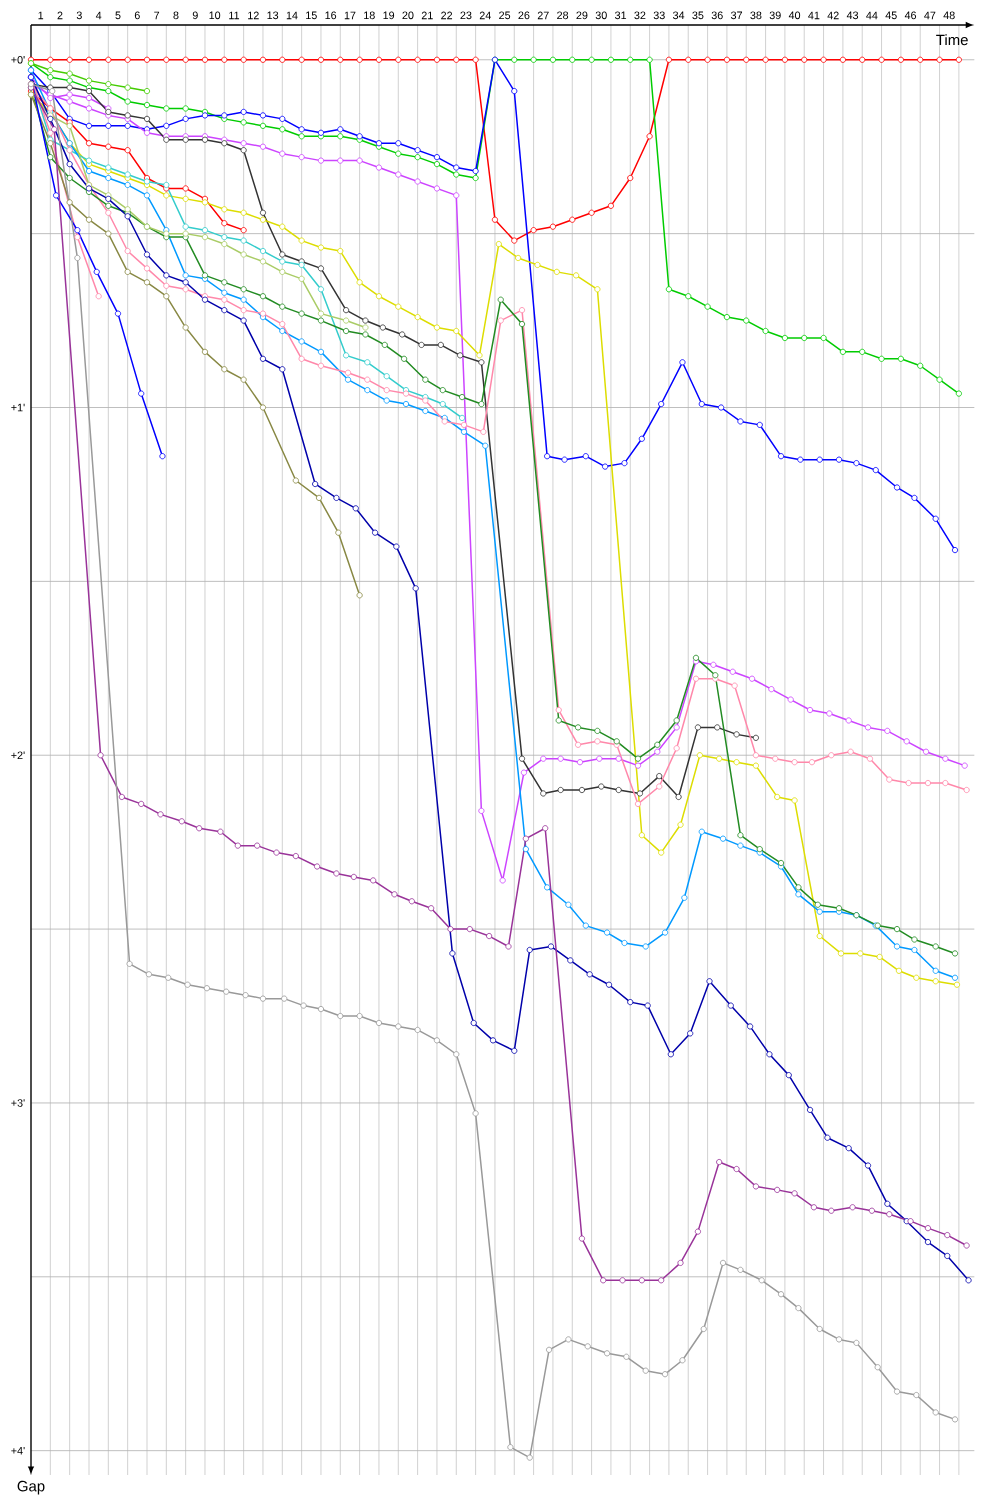 The height and width of the screenshot is (1500, 1000). Describe the element at coordinates (952, 40) in the screenshot. I see `x-axis-title: Time` at that location.